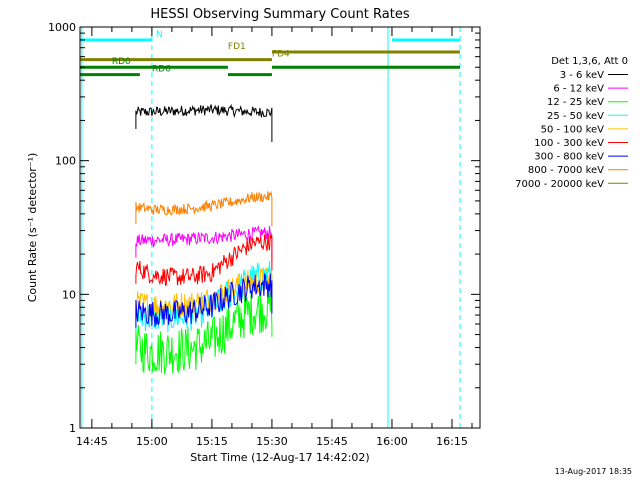  Describe the element at coordinates (212, 441) in the screenshot. I see `x-tick-label-2: 15:15` at that location.